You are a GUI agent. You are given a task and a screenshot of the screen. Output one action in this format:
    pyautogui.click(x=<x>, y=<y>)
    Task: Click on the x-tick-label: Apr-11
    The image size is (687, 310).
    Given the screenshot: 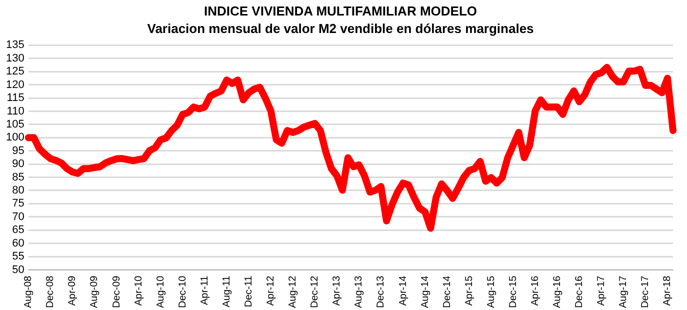 What is the action you would take?
    pyautogui.click(x=204, y=290)
    